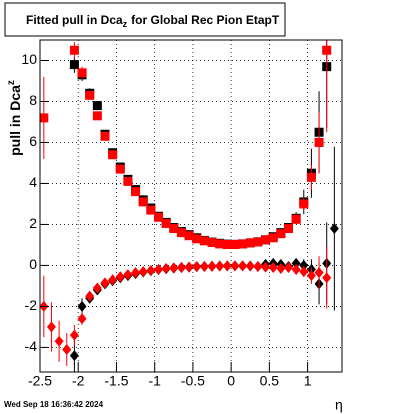 This screenshot has width=400, height=414. Describe the element at coordinates (33, 223) in the screenshot. I see `y-tick-label: 2` at that location.